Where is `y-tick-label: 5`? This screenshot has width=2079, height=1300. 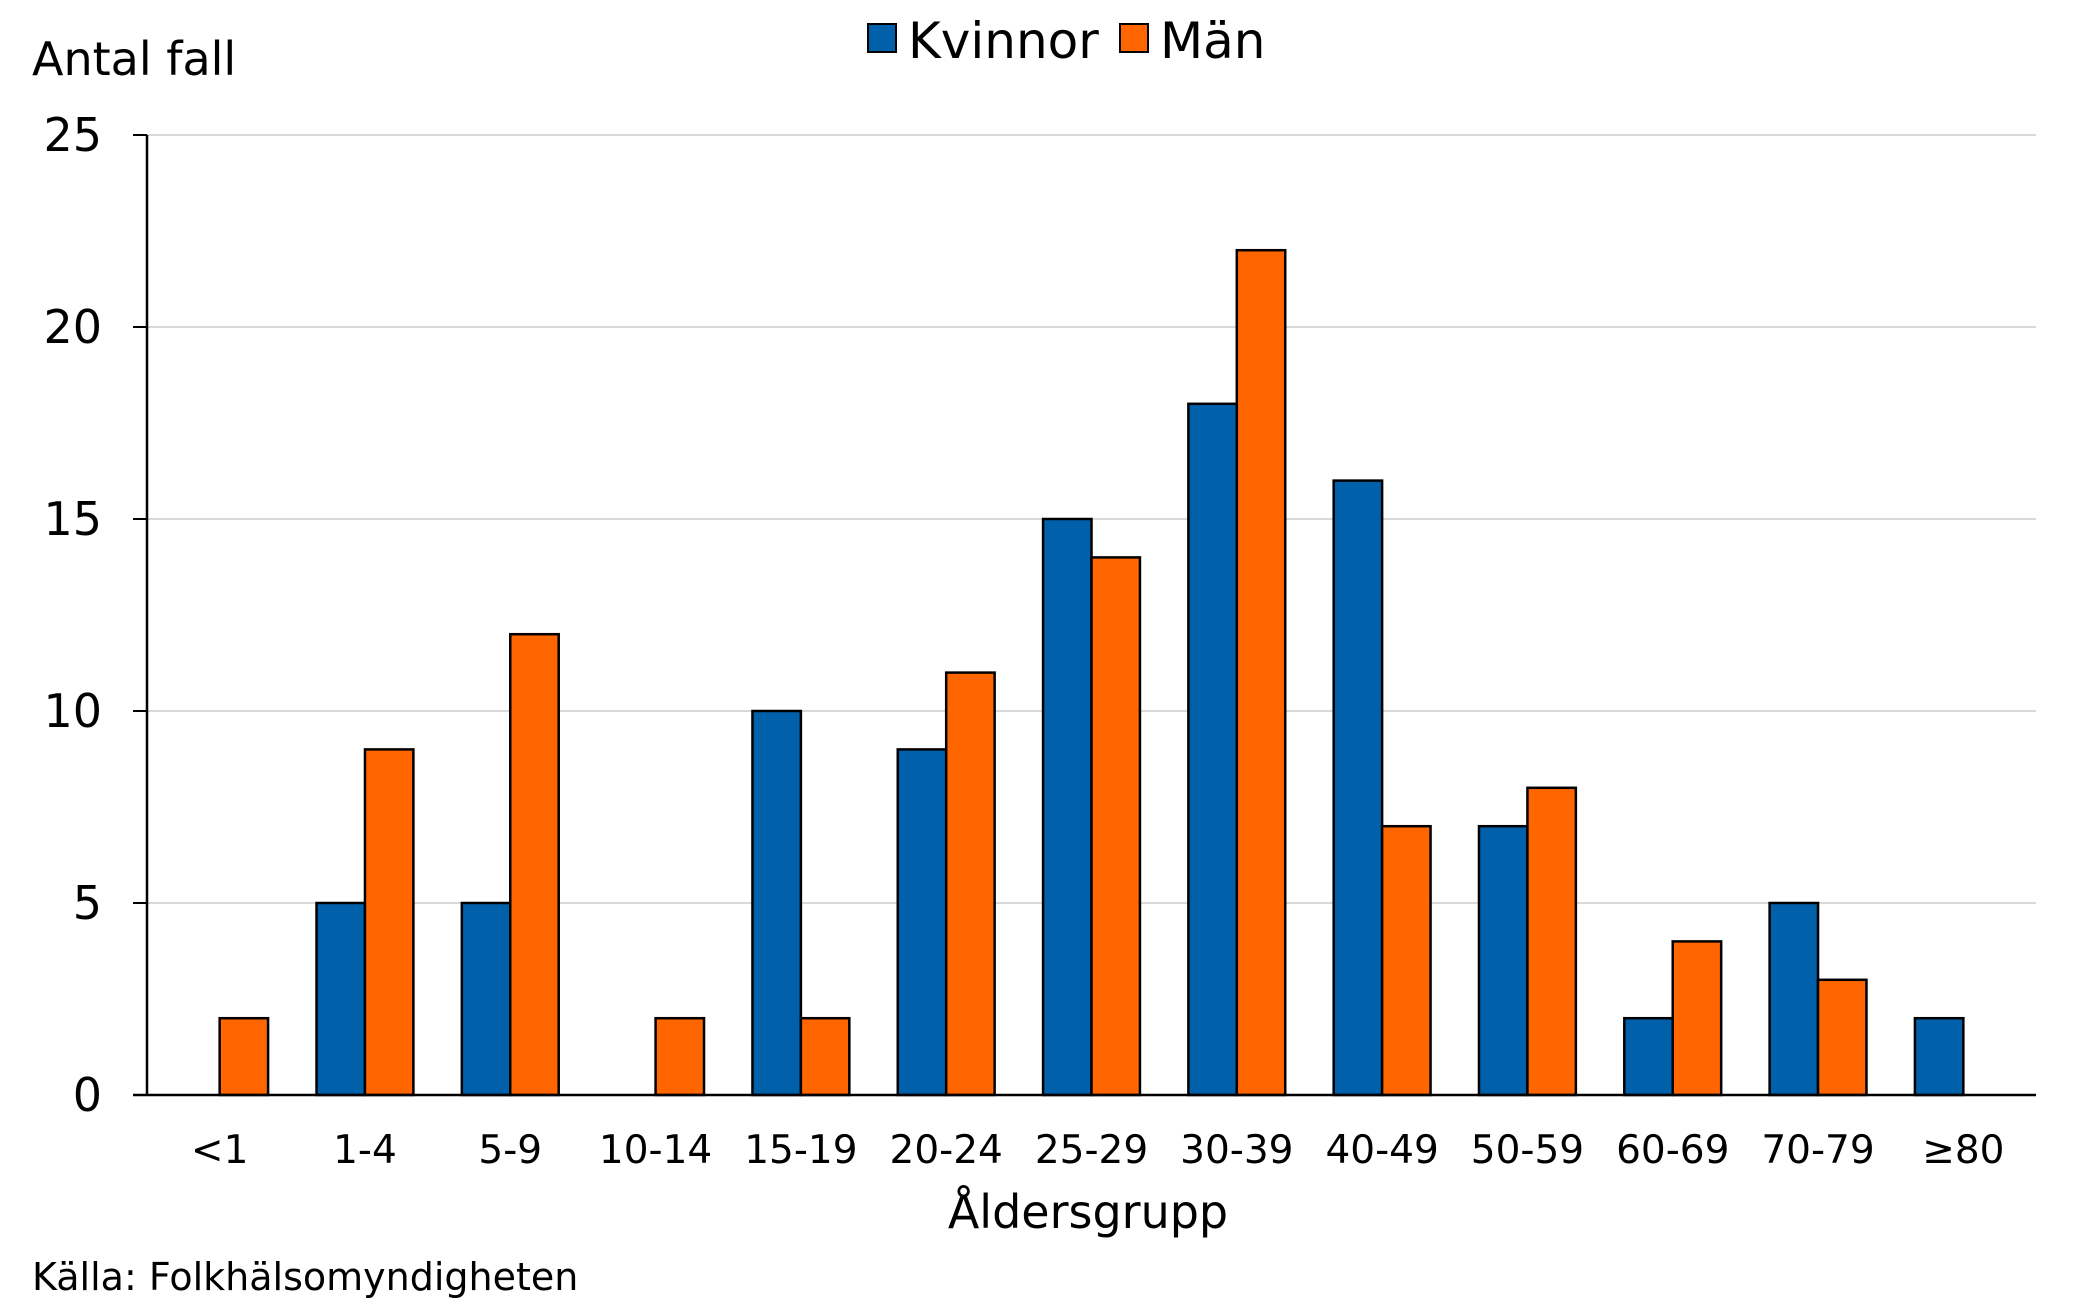
y-tick-label: 5 is located at coordinates (87, 903).